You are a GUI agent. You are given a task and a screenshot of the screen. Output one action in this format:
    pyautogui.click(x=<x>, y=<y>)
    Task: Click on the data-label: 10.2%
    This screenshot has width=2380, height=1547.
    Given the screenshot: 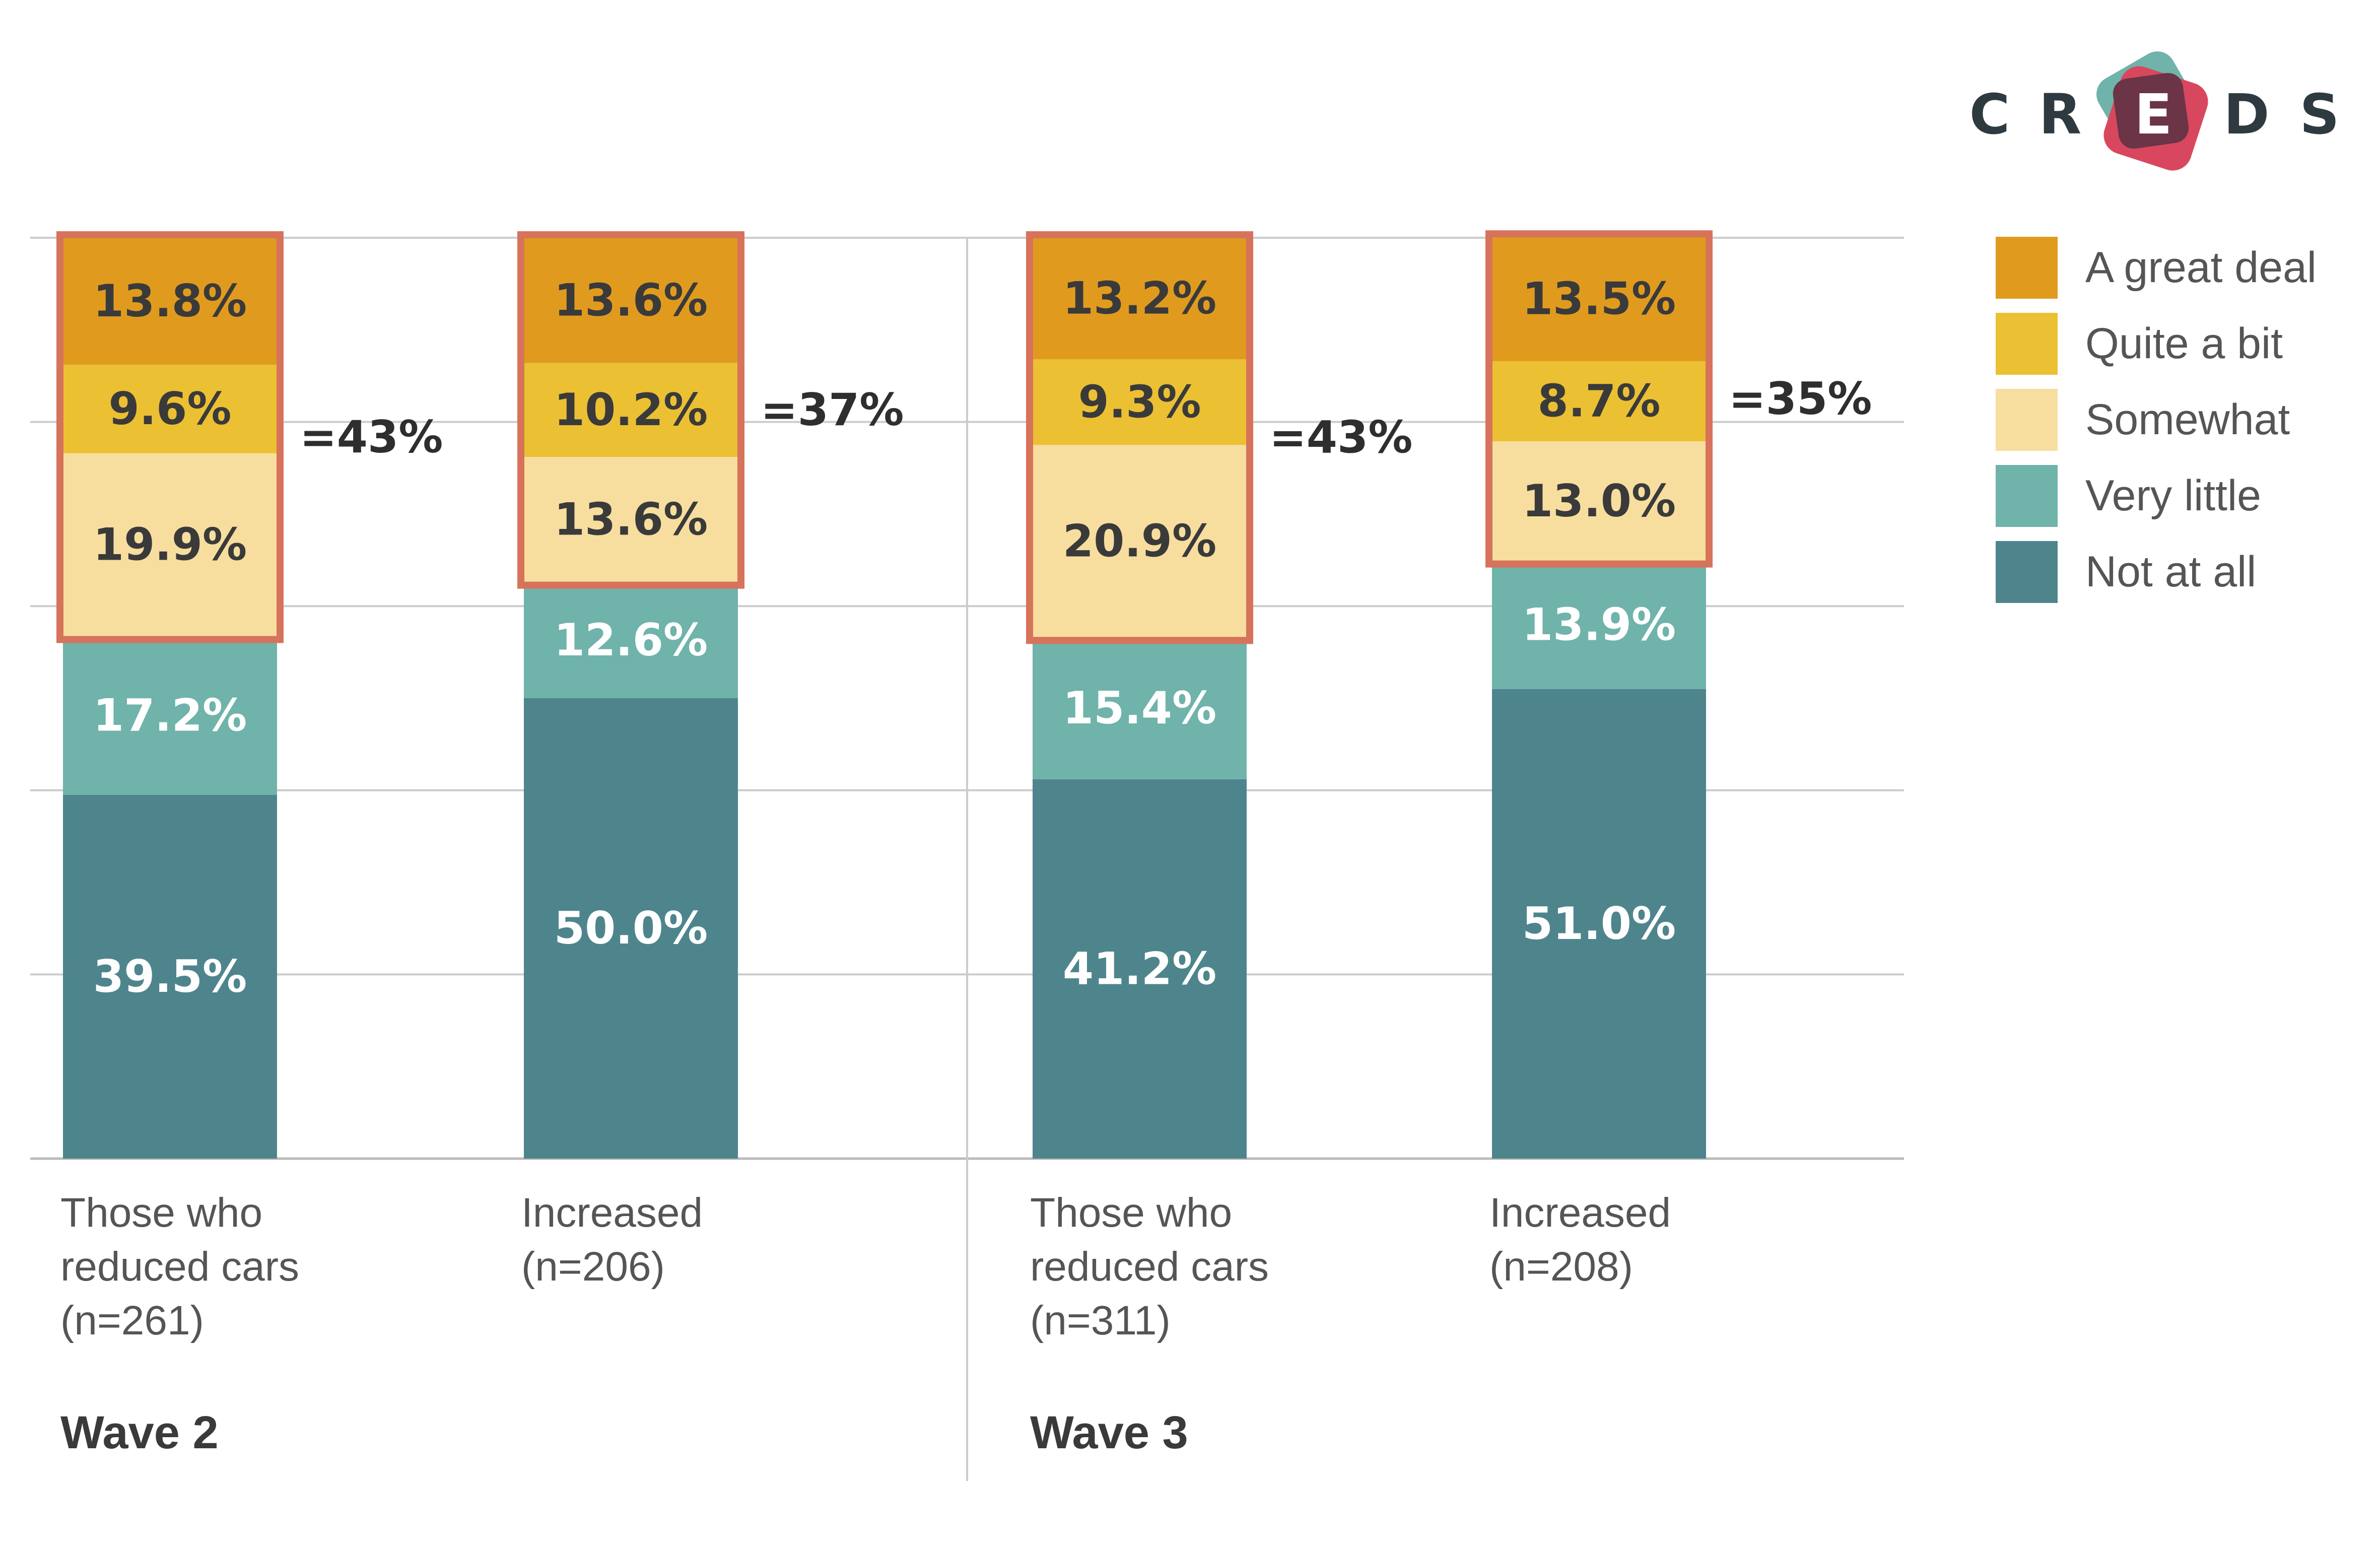 What is the action you would take?
    pyautogui.click(x=631, y=410)
    